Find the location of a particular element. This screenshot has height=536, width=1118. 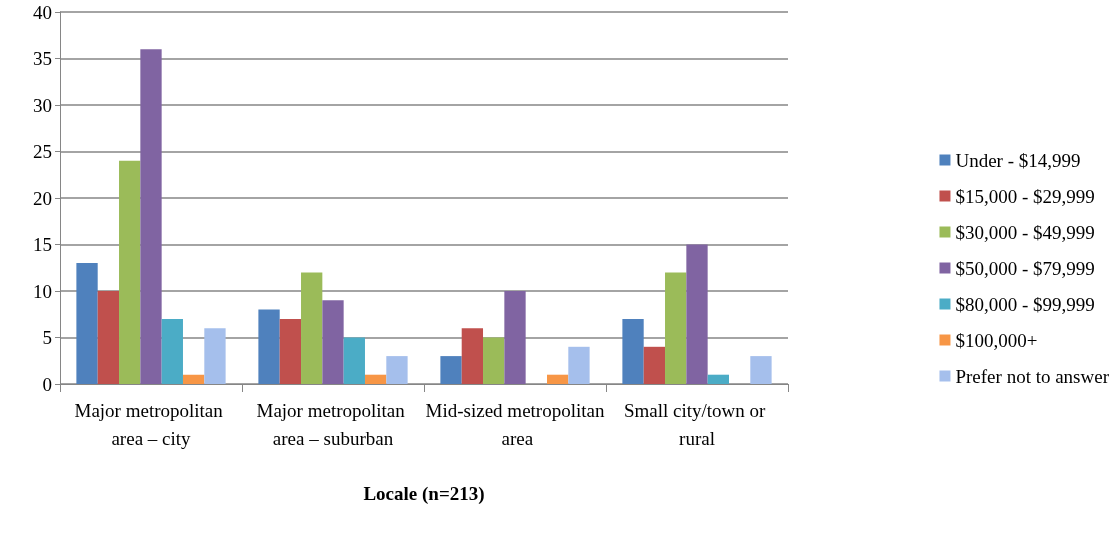

x-tick-label: Major metropolitan area – city is located at coordinates (151, 424).